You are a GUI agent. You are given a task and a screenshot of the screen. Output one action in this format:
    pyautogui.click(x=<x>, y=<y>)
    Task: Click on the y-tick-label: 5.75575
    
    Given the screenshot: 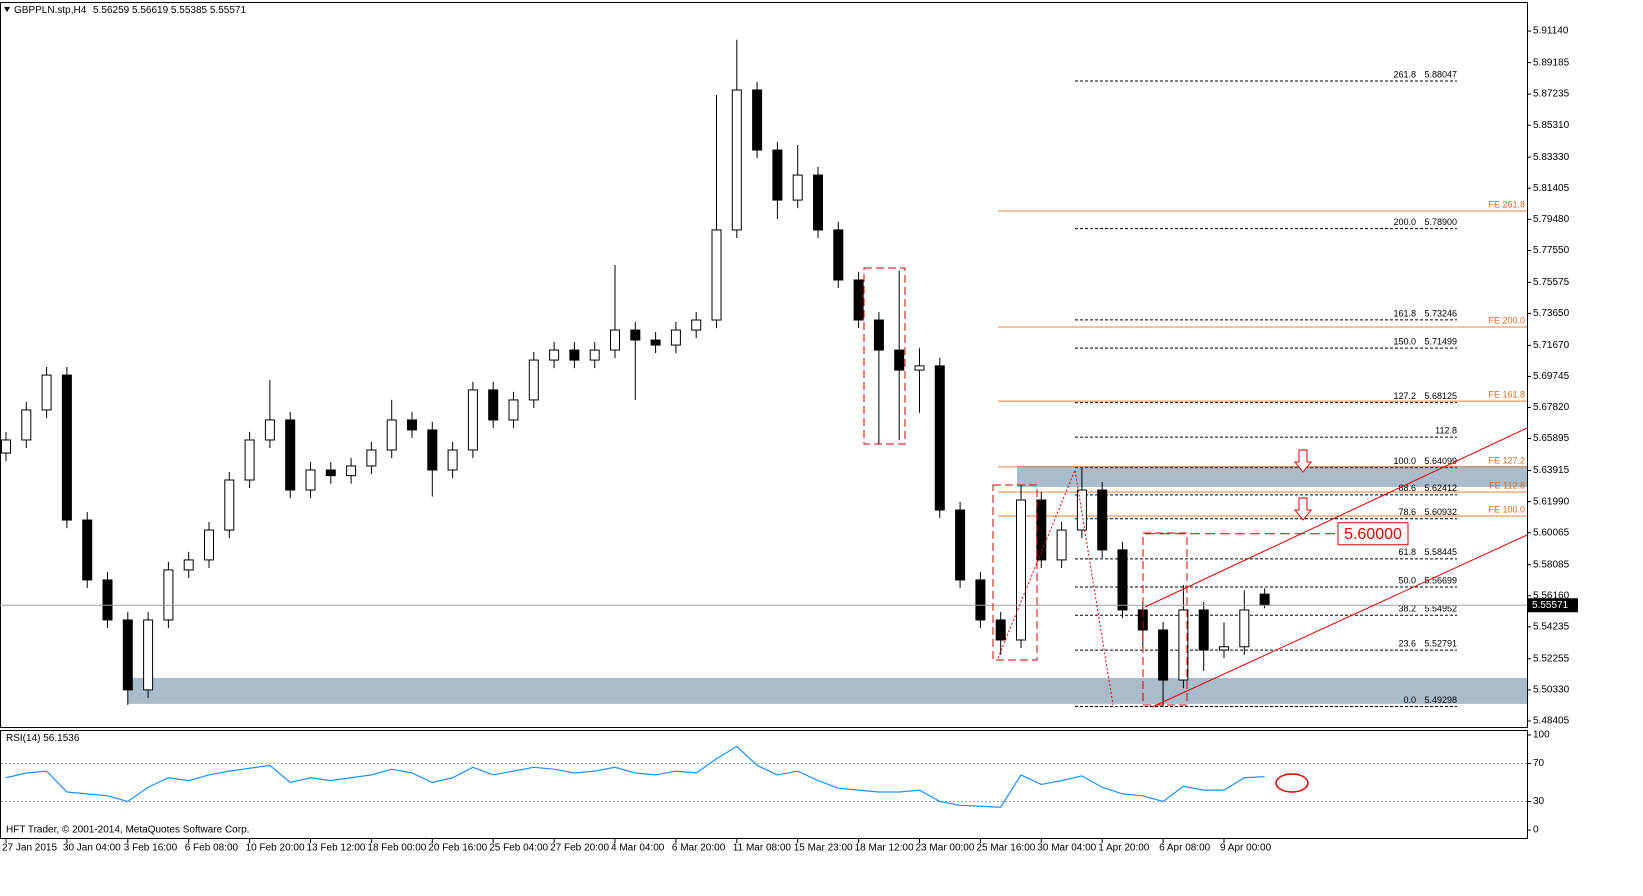 What is the action you would take?
    pyautogui.click(x=1551, y=282)
    